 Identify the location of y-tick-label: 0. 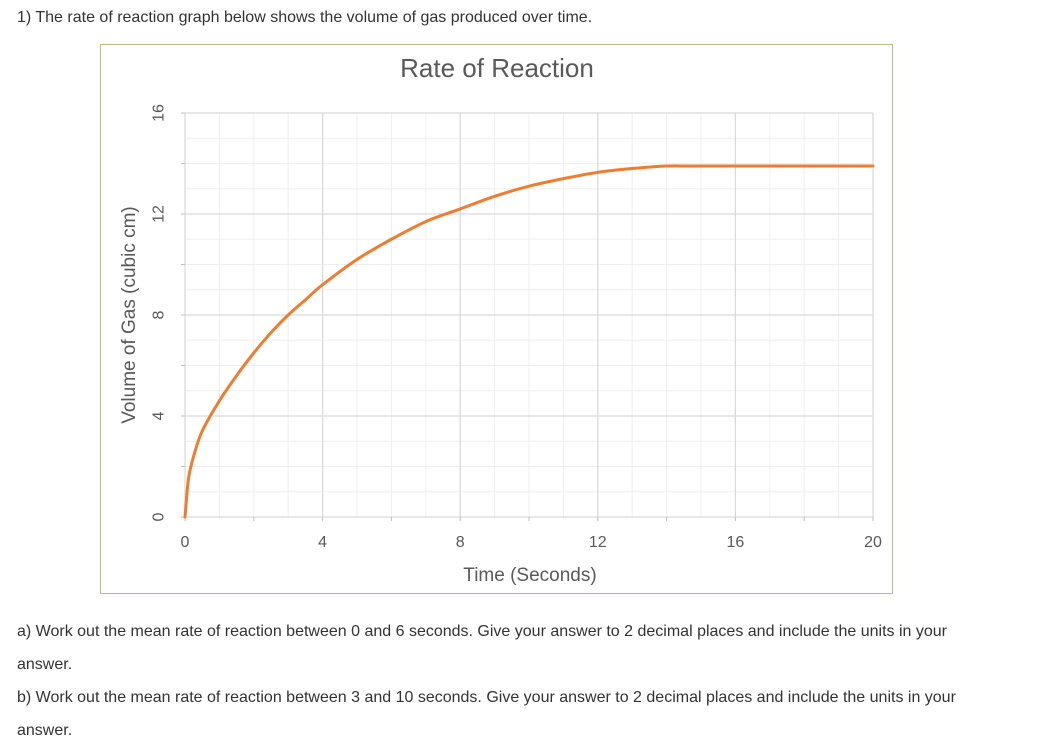
(159, 516).